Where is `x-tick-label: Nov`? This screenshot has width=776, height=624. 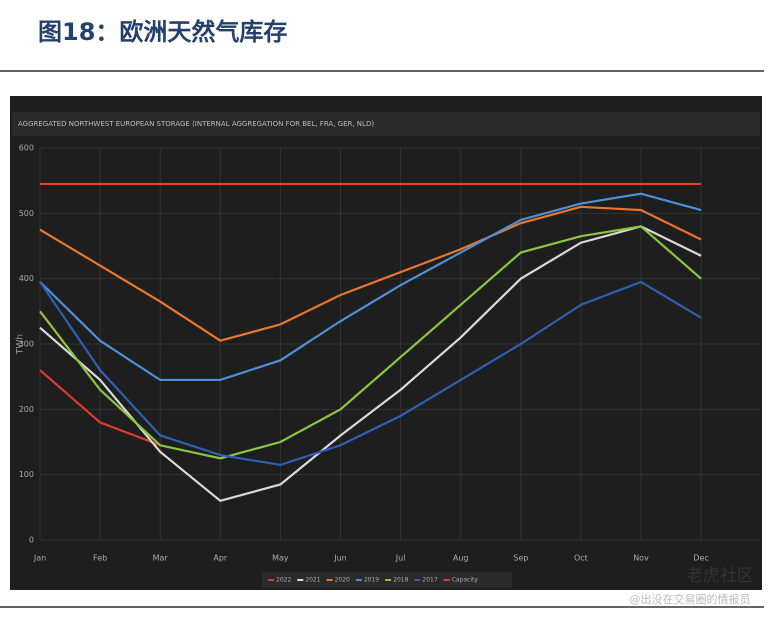 x-tick-label: Nov is located at coordinates (641, 558).